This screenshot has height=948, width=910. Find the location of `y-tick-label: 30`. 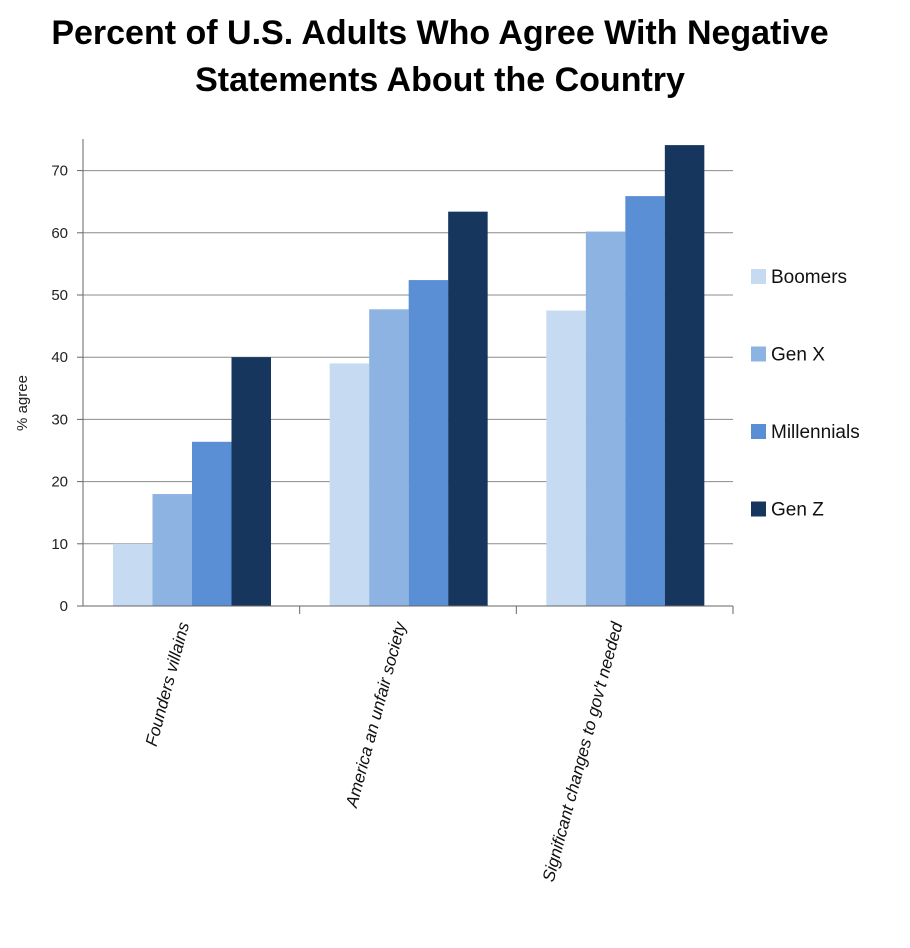

y-tick-label: 30 is located at coordinates (59, 419).